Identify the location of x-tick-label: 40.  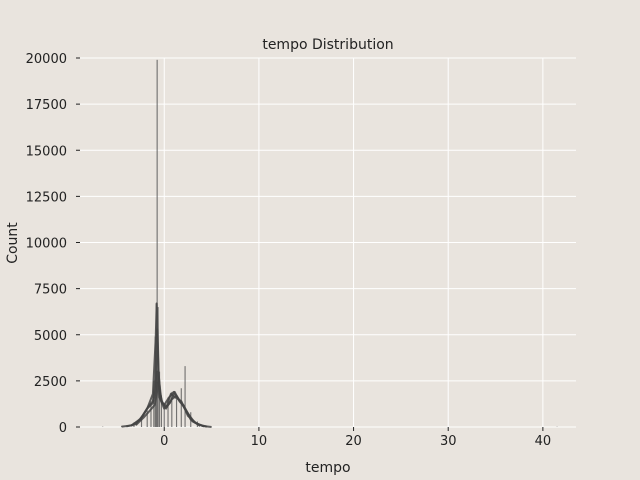
(543, 441).